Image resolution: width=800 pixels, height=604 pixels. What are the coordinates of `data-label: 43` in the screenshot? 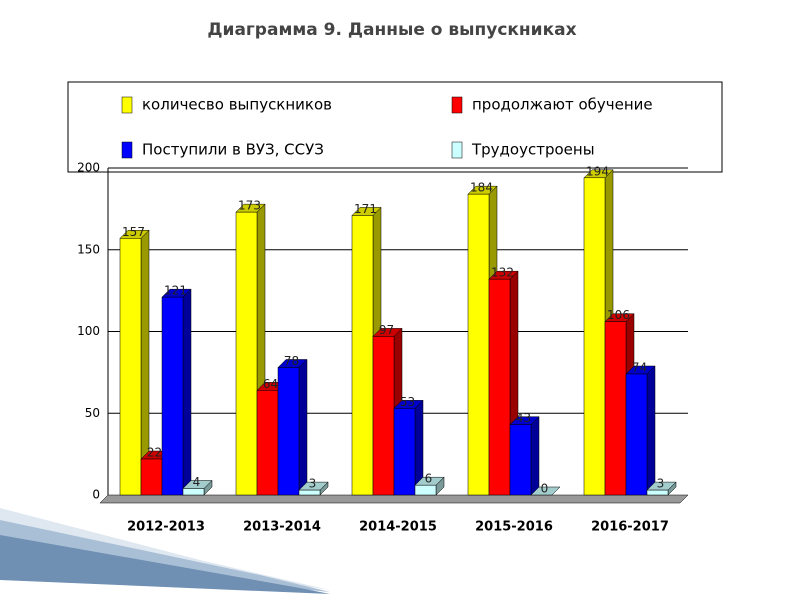 It's located at (523, 418).